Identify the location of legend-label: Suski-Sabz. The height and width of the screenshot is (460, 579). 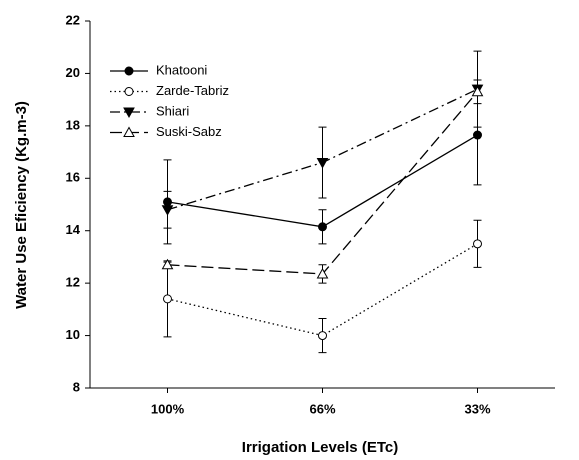
(189, 131).